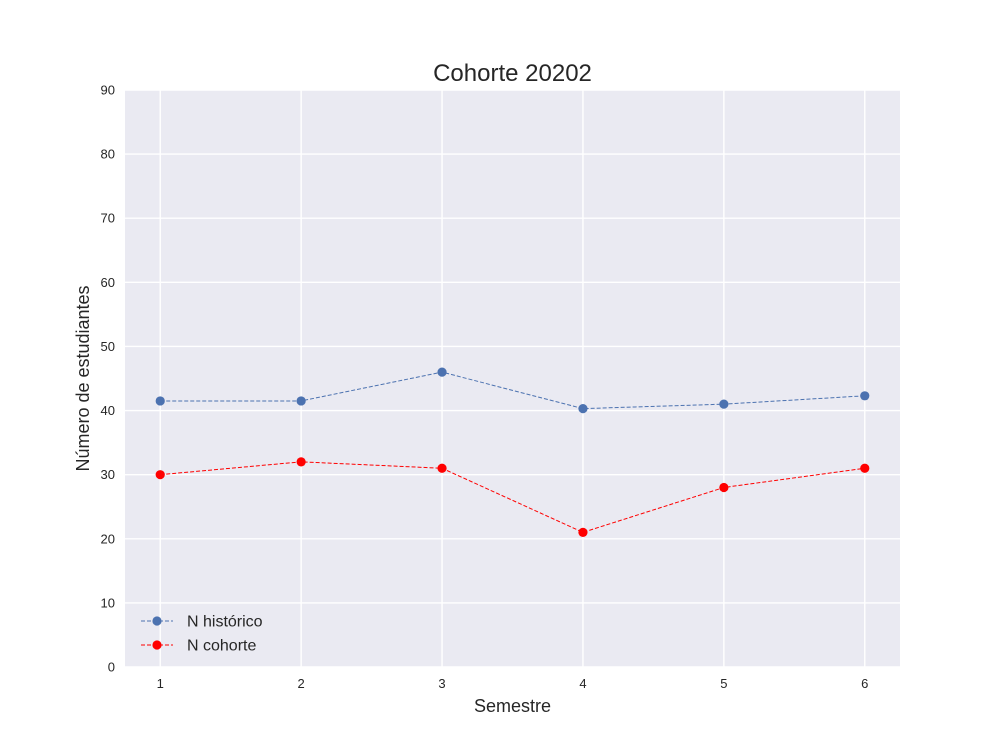 This screenshot has height=755, width=1000. What do you see at coordinates (108, 410) in the screenshot?
I see `y-tick-label: 40` at bounding box center [108, 410].